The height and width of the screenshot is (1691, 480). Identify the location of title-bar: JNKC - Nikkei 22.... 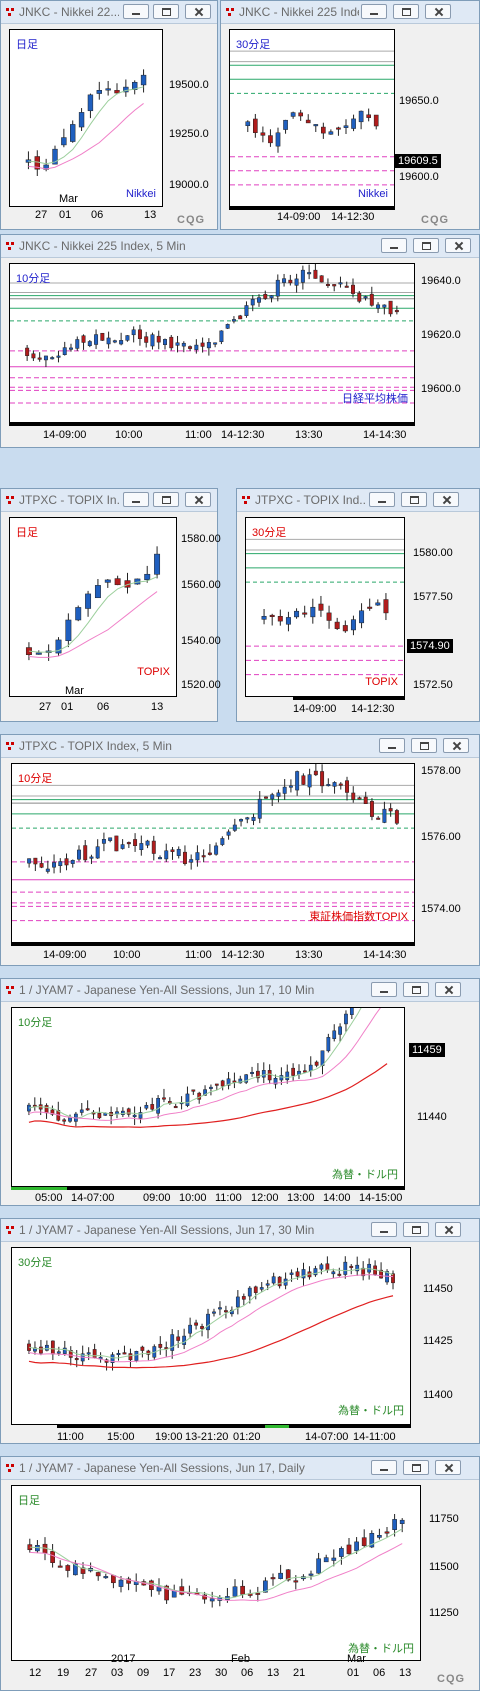
(109, 12).